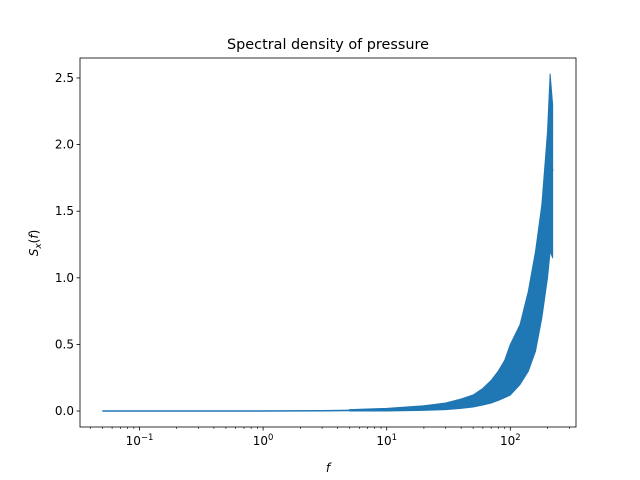 The image size is (640, 480). What do you see at coordinates (64, 145) in the screenshot?
I see `y-tick-label: 2.0` at bounding box center [64, 145].